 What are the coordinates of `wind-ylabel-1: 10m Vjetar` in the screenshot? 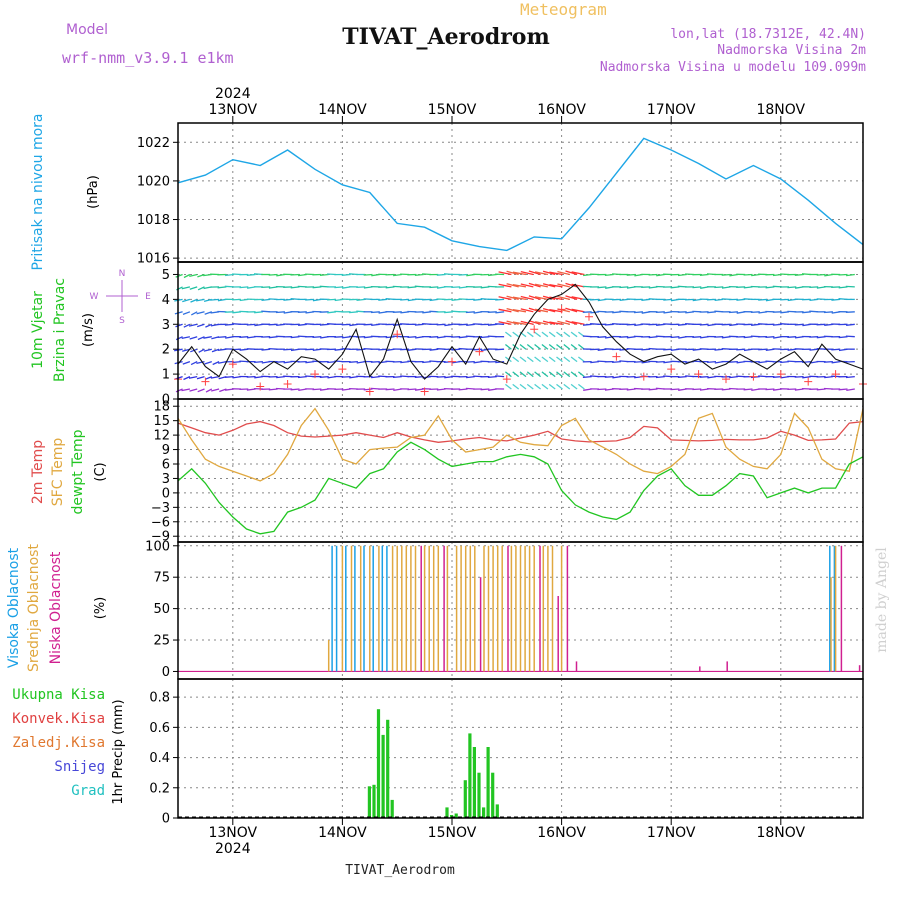 It's located at (38, 330).